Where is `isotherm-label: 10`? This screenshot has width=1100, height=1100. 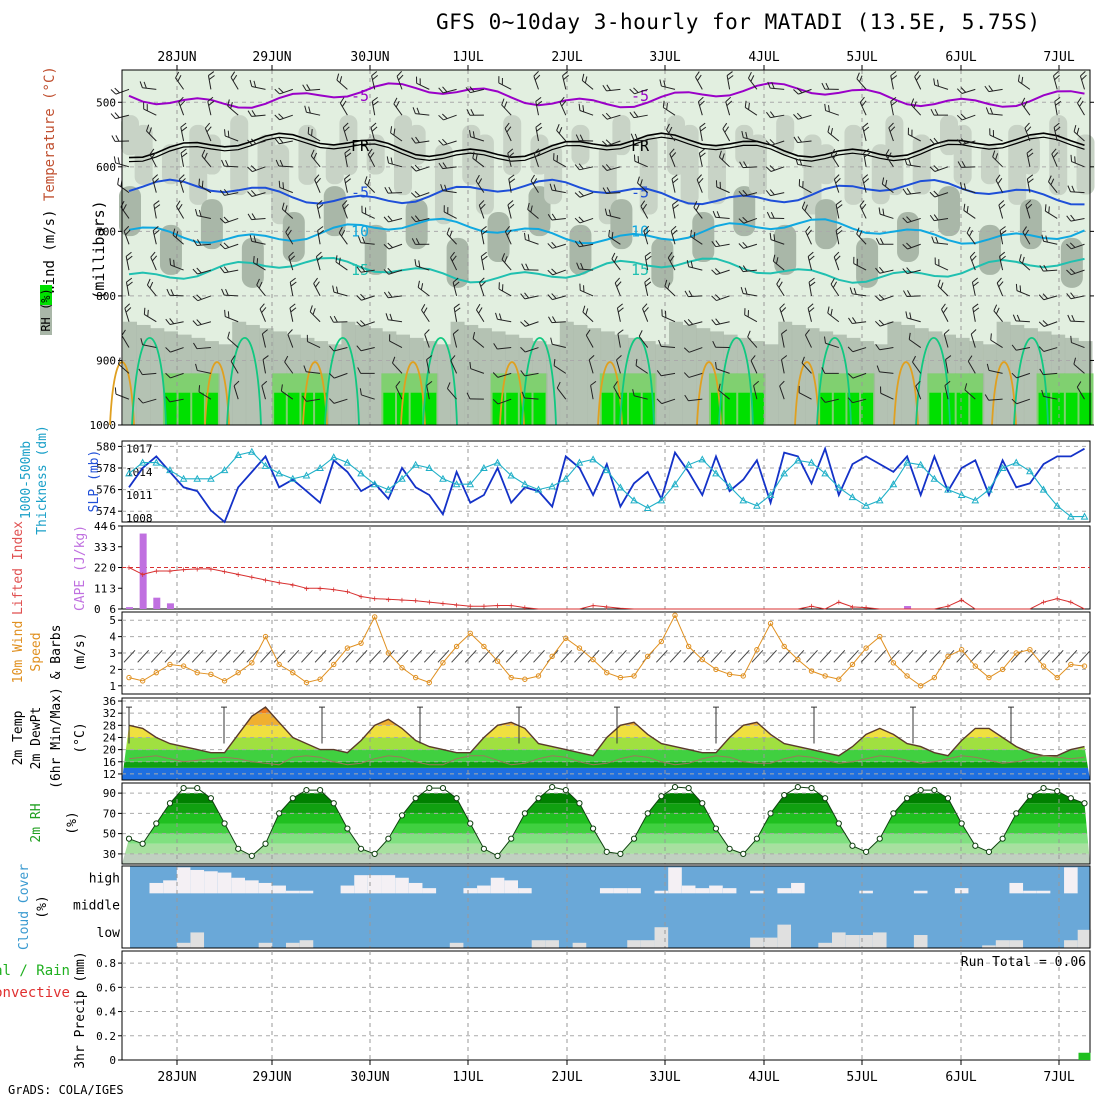 isotherm-label: 10 is located at coordinates (640, 231).